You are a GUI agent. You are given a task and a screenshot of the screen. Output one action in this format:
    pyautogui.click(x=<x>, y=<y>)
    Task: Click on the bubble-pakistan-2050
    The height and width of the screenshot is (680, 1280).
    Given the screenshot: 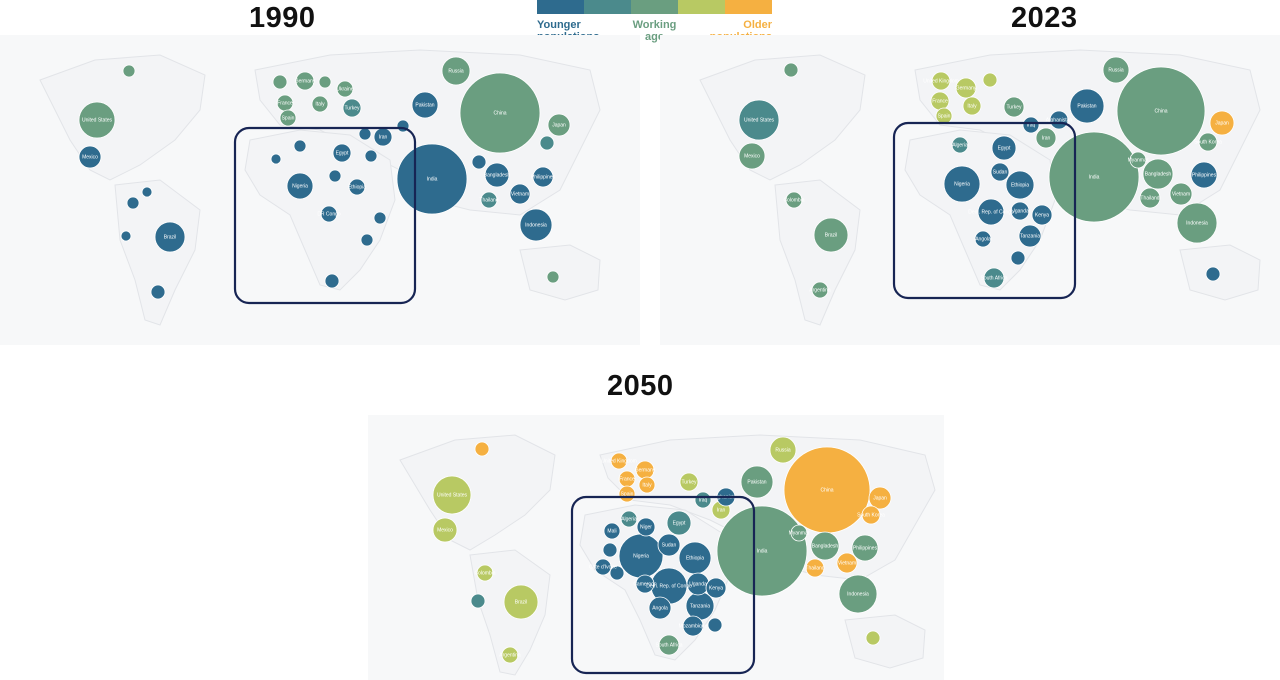 What is the action you would take?
    pyautogui.click(x=757, y=482)
    